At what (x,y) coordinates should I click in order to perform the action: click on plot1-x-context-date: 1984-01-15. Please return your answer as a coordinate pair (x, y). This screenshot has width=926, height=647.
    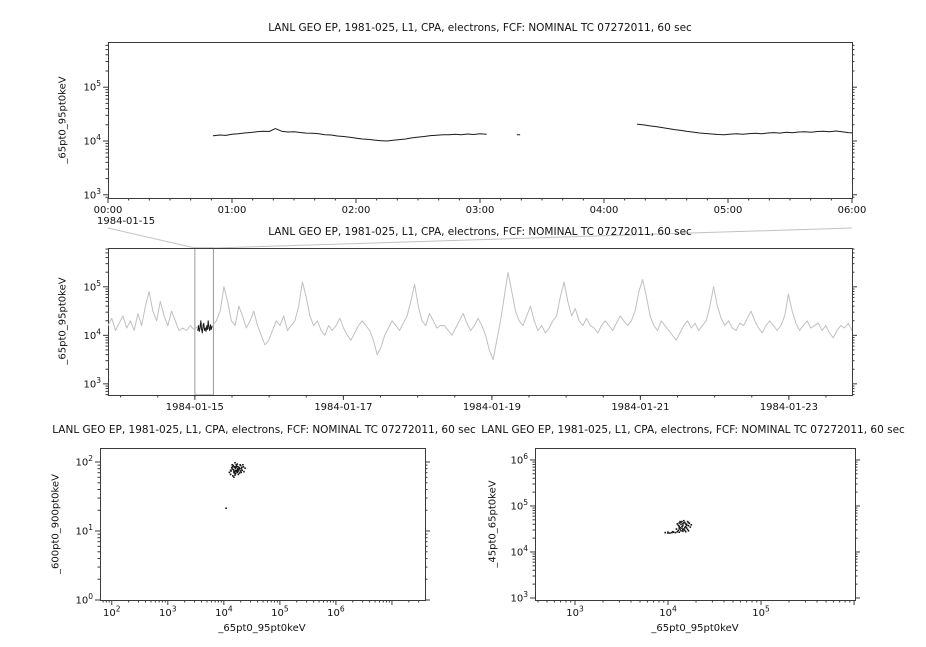
    Looking at the image, I should click on (126, 221).